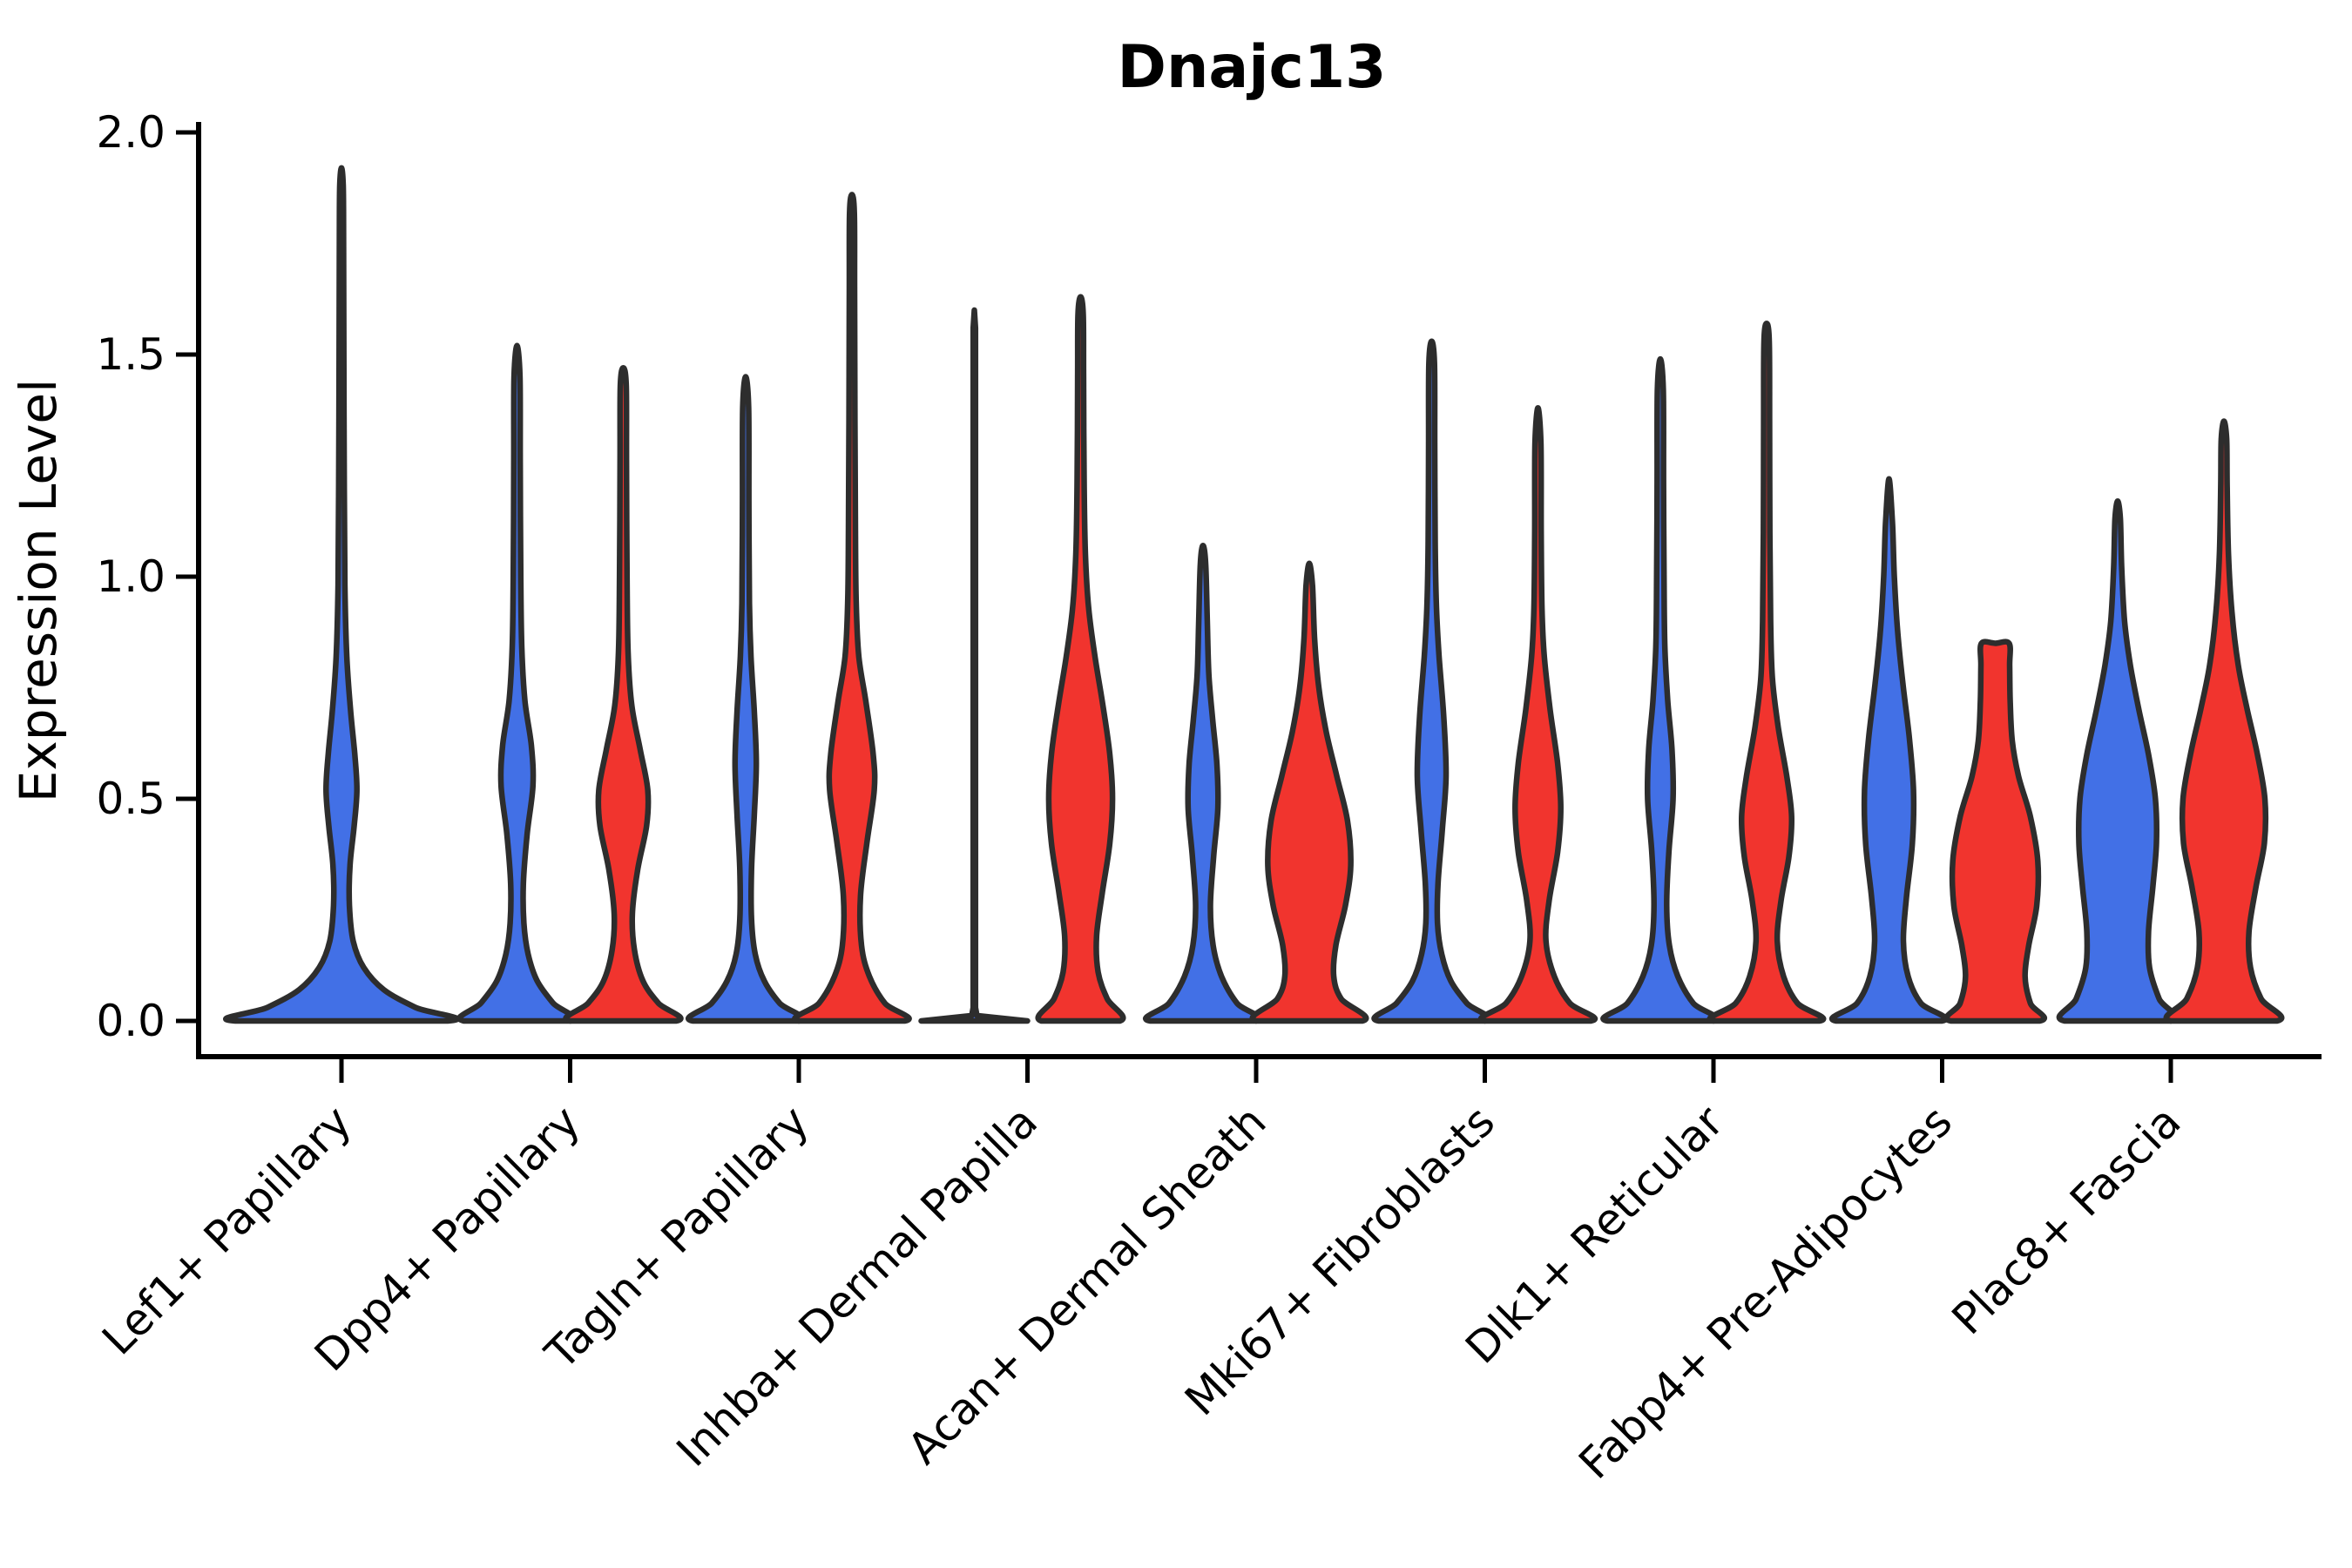 The height and width of the screenshot is (1568, 2352). I want to click on violin-blue-cat8, so click(2118, 761).